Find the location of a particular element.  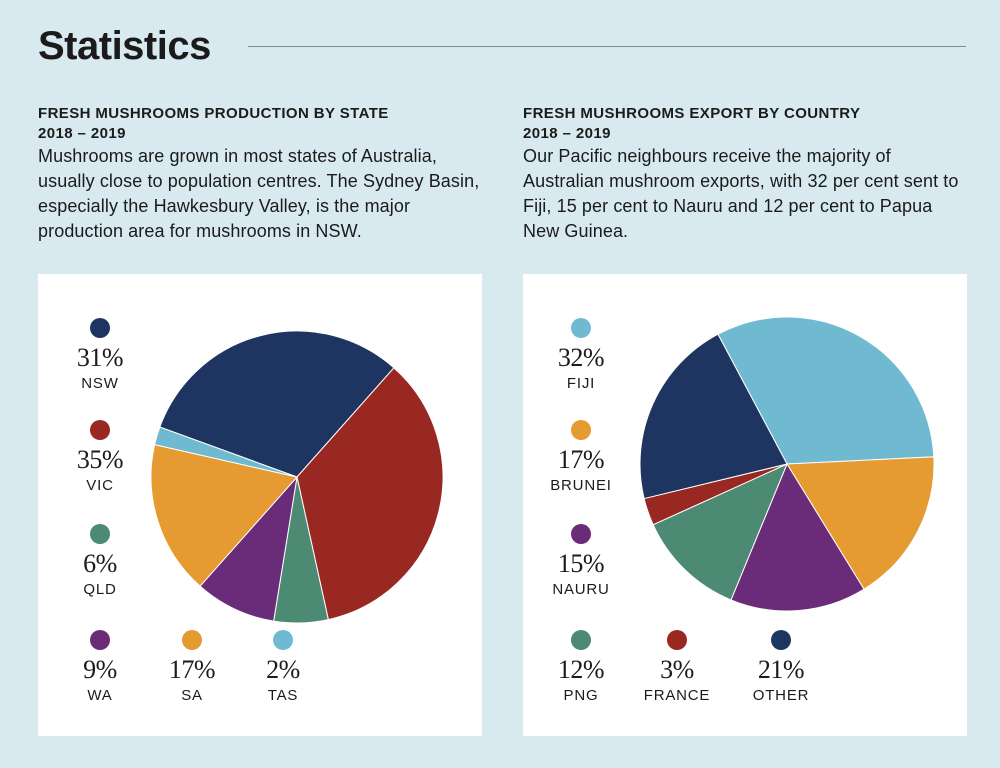

legend-item-wa: 9% WA is located at coordinates (100, 667).